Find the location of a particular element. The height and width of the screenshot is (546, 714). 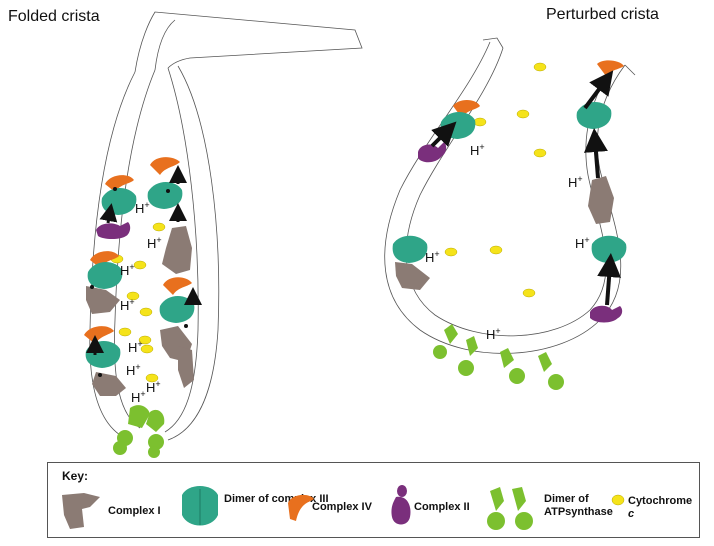

key-label-complex-iv: Complex IV is located at coordinates (342, 507).